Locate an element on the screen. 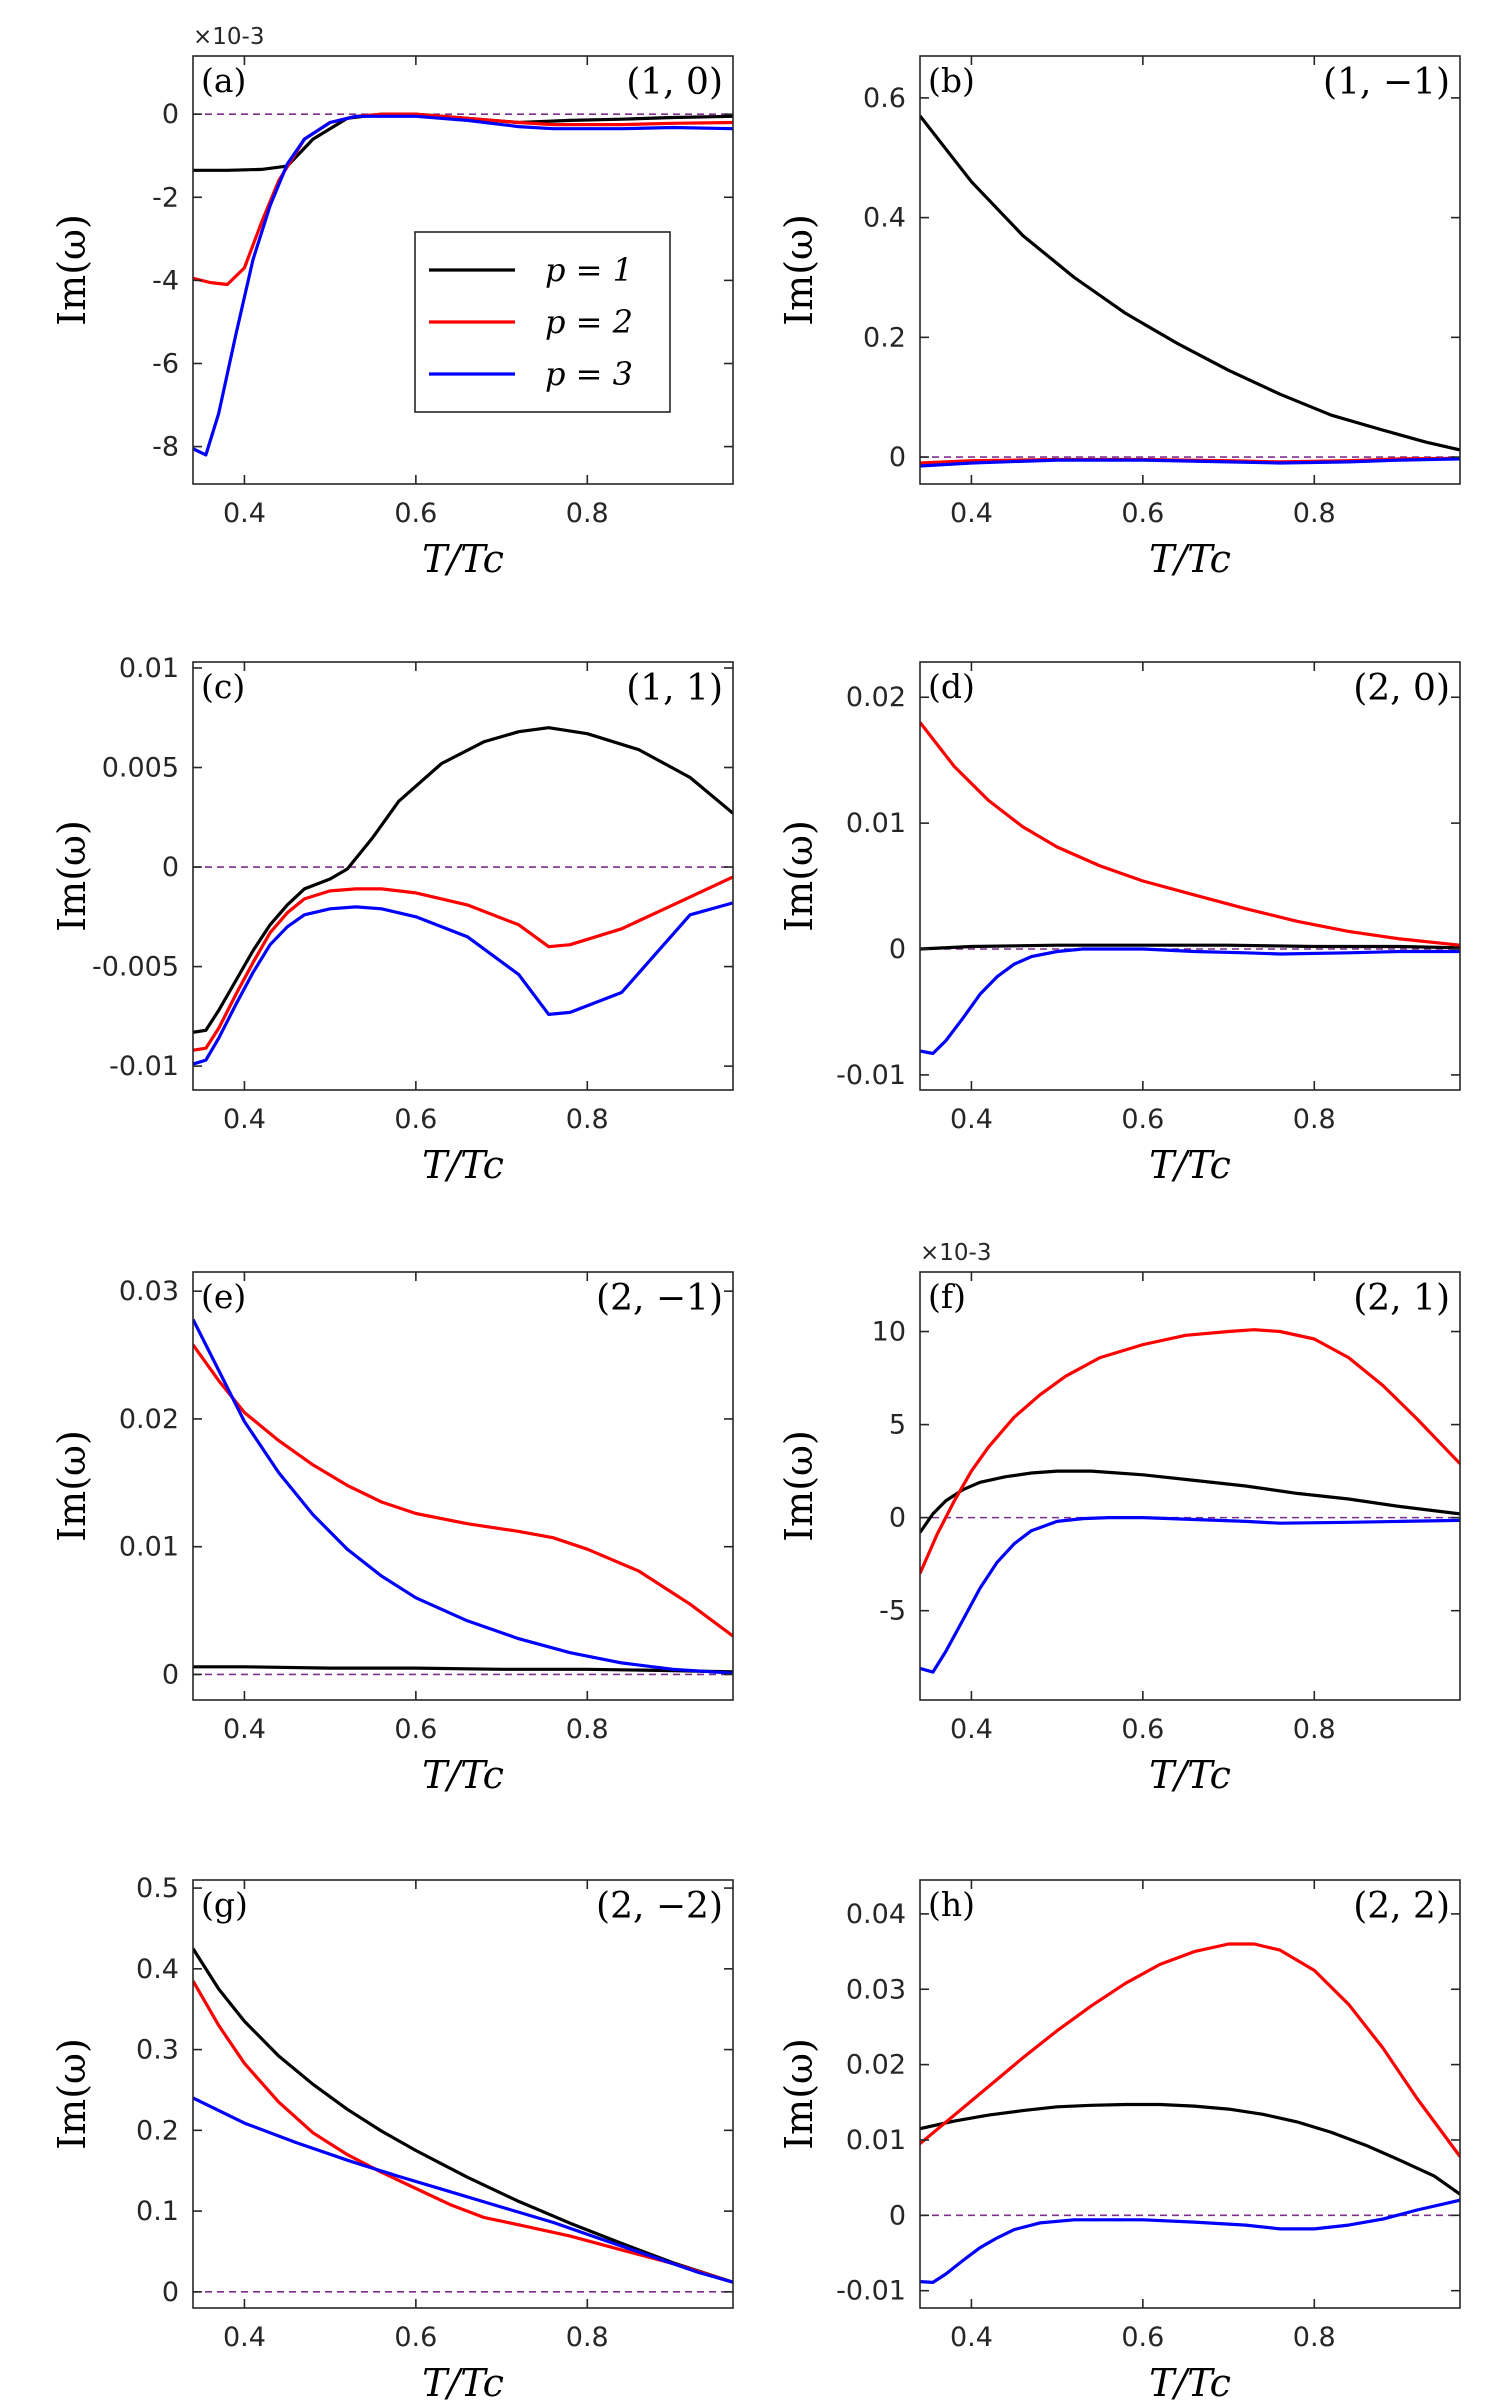  y-tick-label: -2 is located at coordinates (165, 197).